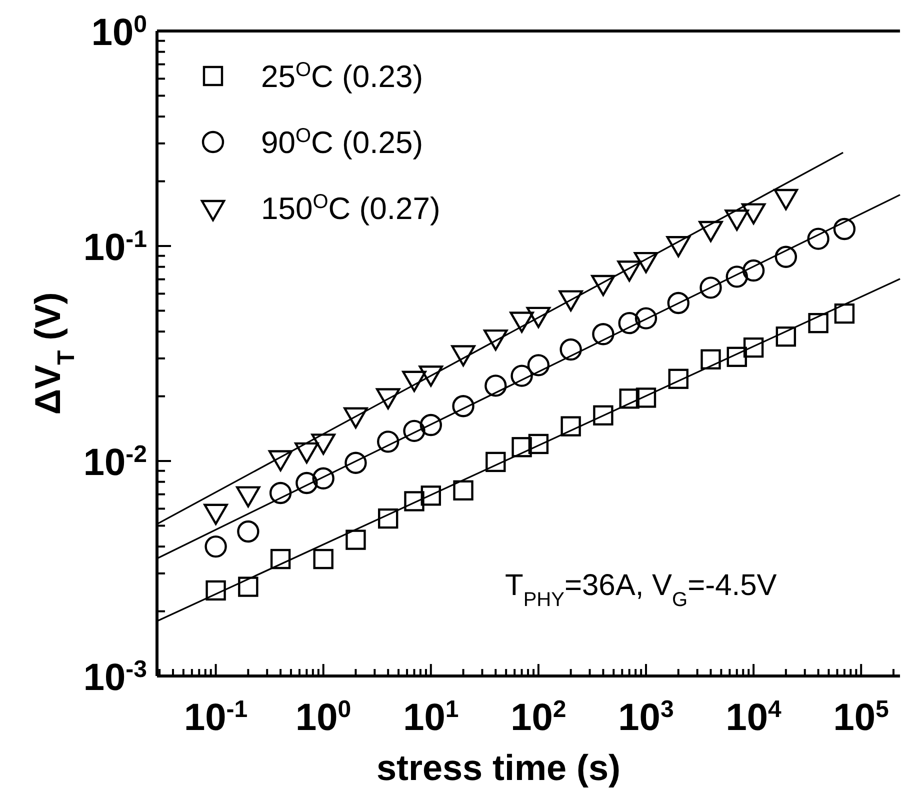  I want to click on x-tick-label: 10$^{3}$, so click(646, 717).